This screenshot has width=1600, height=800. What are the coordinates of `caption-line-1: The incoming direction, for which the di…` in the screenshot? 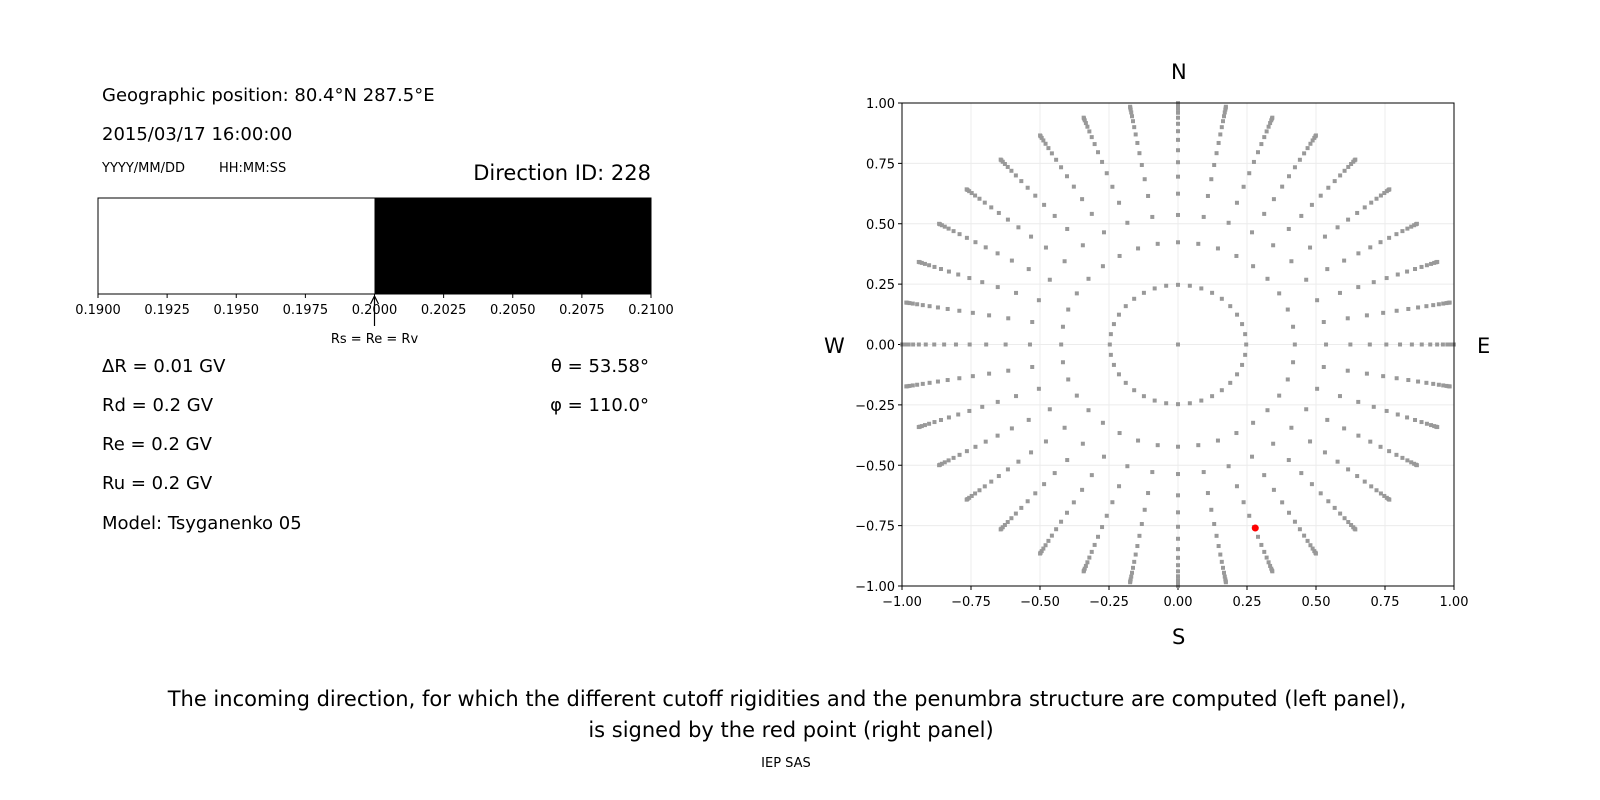 It's located at (787, 699).